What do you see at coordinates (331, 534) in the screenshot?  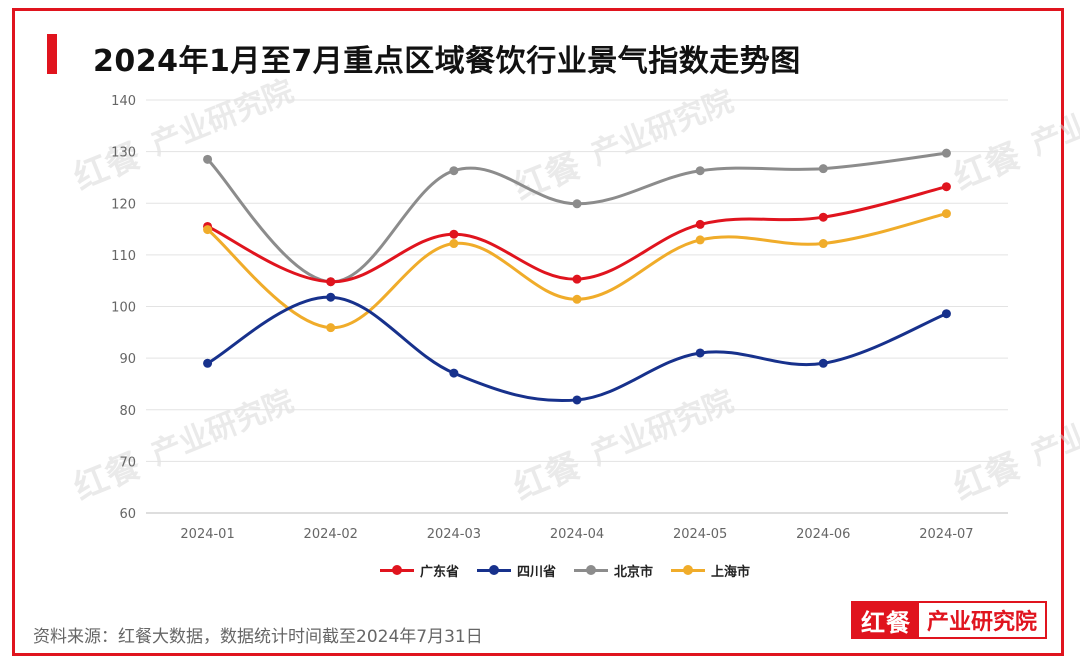 I see `x-tick-label: 2024-02` at bounding box center [331, 534].